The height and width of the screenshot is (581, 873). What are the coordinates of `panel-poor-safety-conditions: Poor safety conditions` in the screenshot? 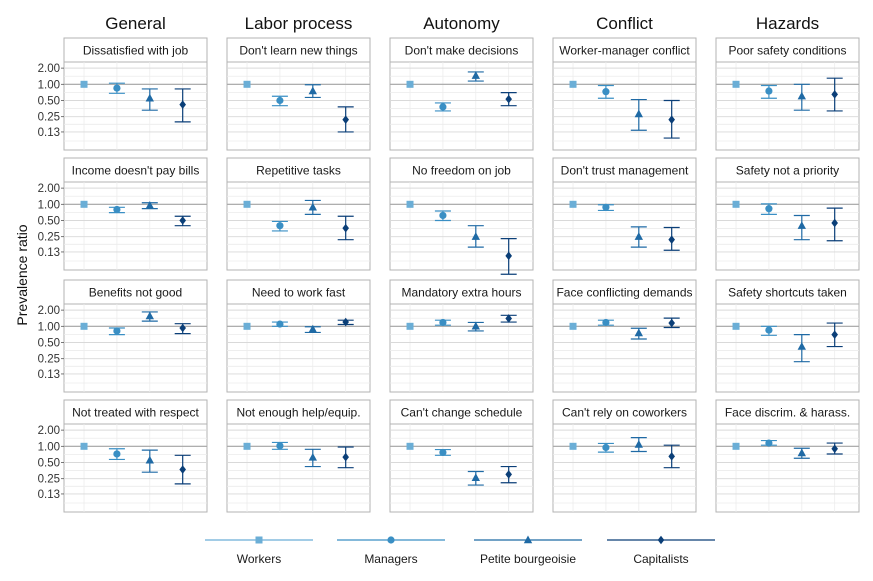 It's located at (787, 94).